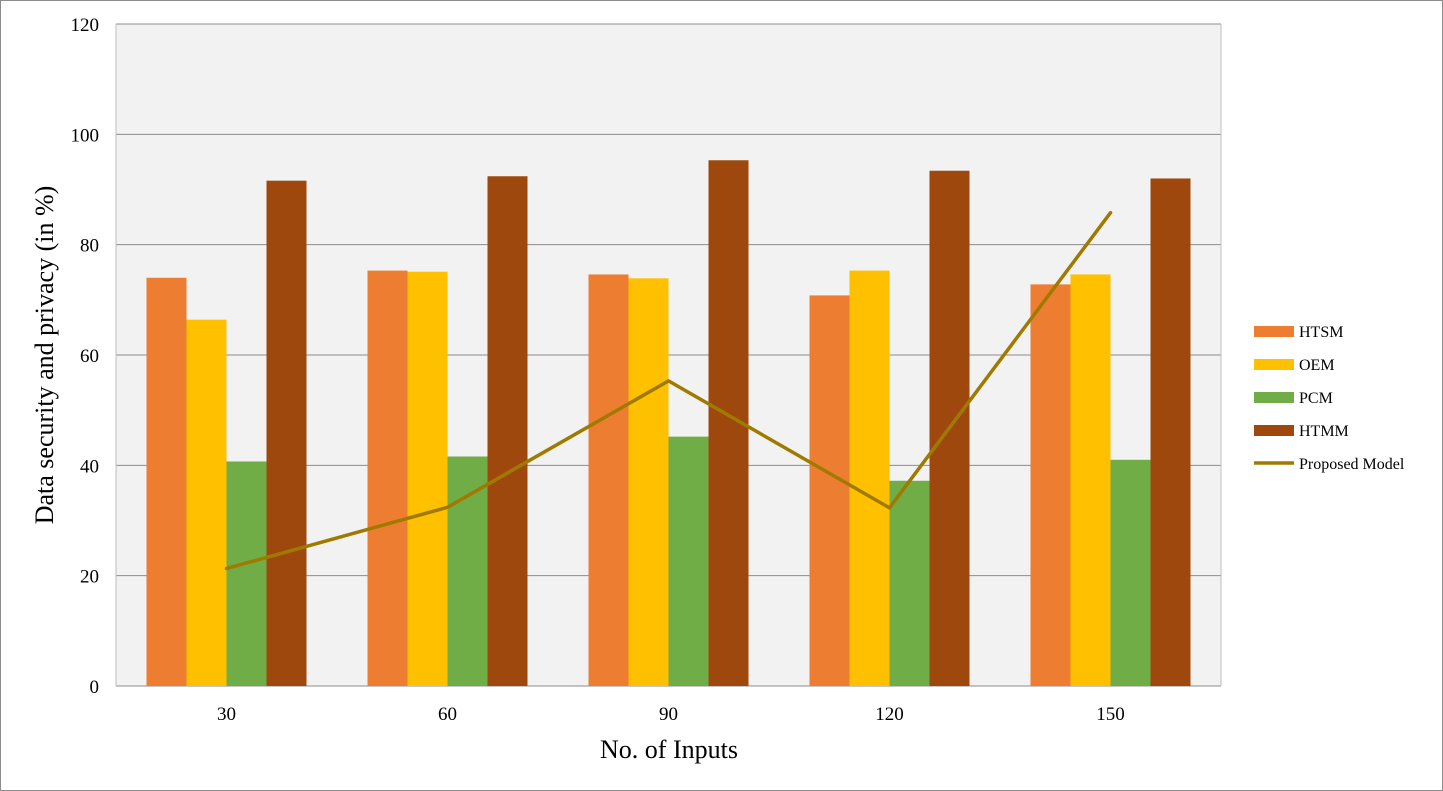 The image size is (1443, 791). I want to click on y-tick-label: 120, so click(85, 25).